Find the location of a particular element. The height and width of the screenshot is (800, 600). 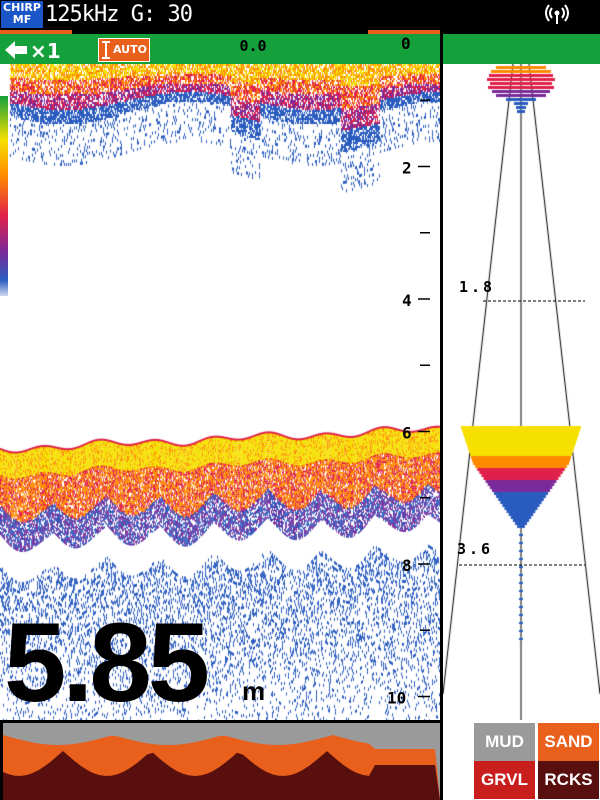

legend-gravel: GRVL is located at coordinates (504, 780).